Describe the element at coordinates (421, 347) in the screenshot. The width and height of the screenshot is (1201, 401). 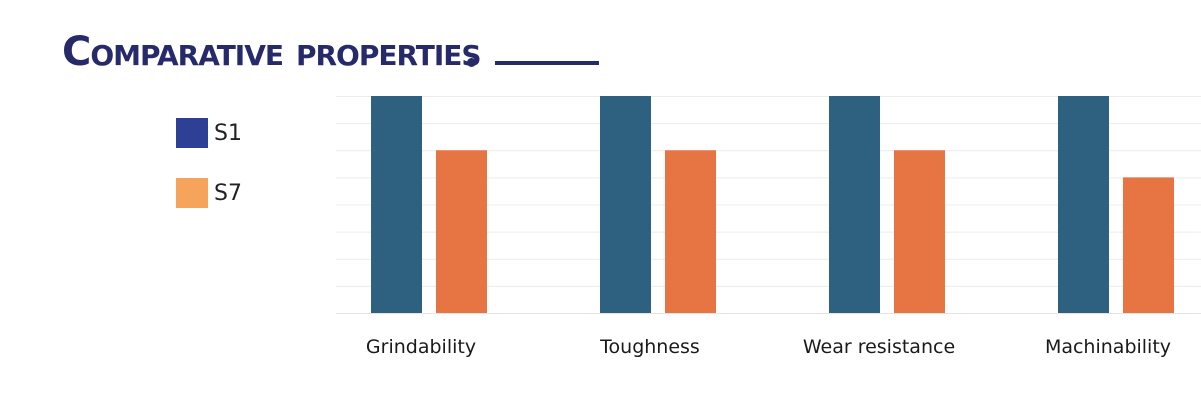
I see `x-tick-label: Grindability` at that location.